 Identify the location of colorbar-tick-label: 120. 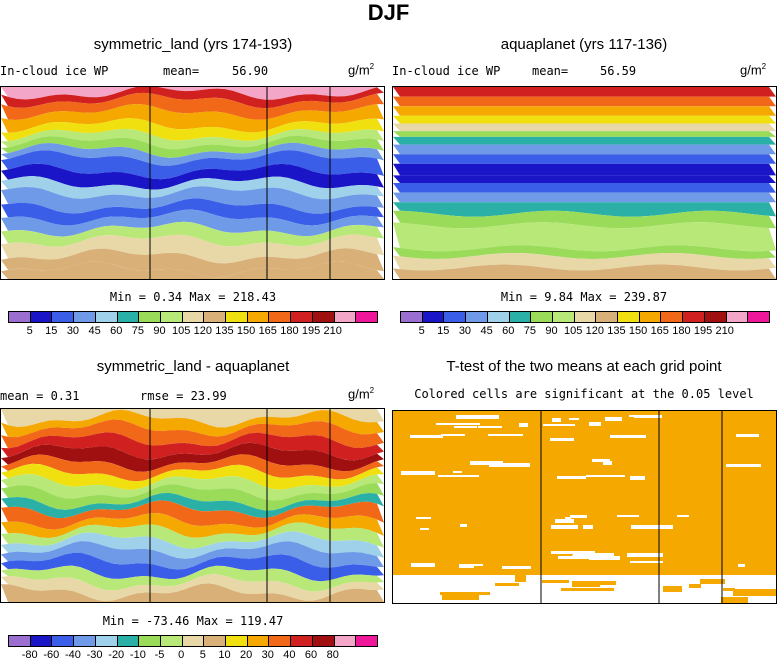
(202, 331).